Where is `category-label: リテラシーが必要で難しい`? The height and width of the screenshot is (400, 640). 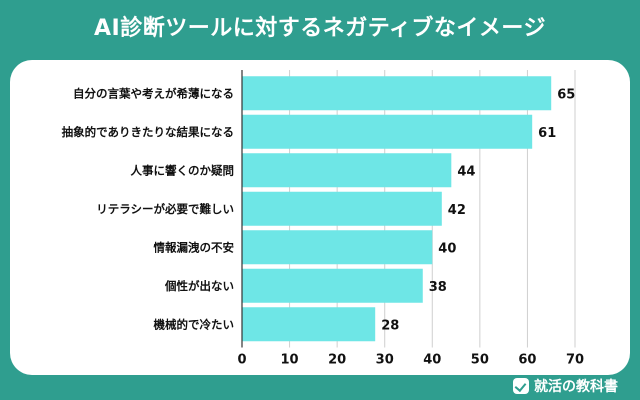
category-label: リテラシーが必要で難しい is located at coordinates (165, 209).